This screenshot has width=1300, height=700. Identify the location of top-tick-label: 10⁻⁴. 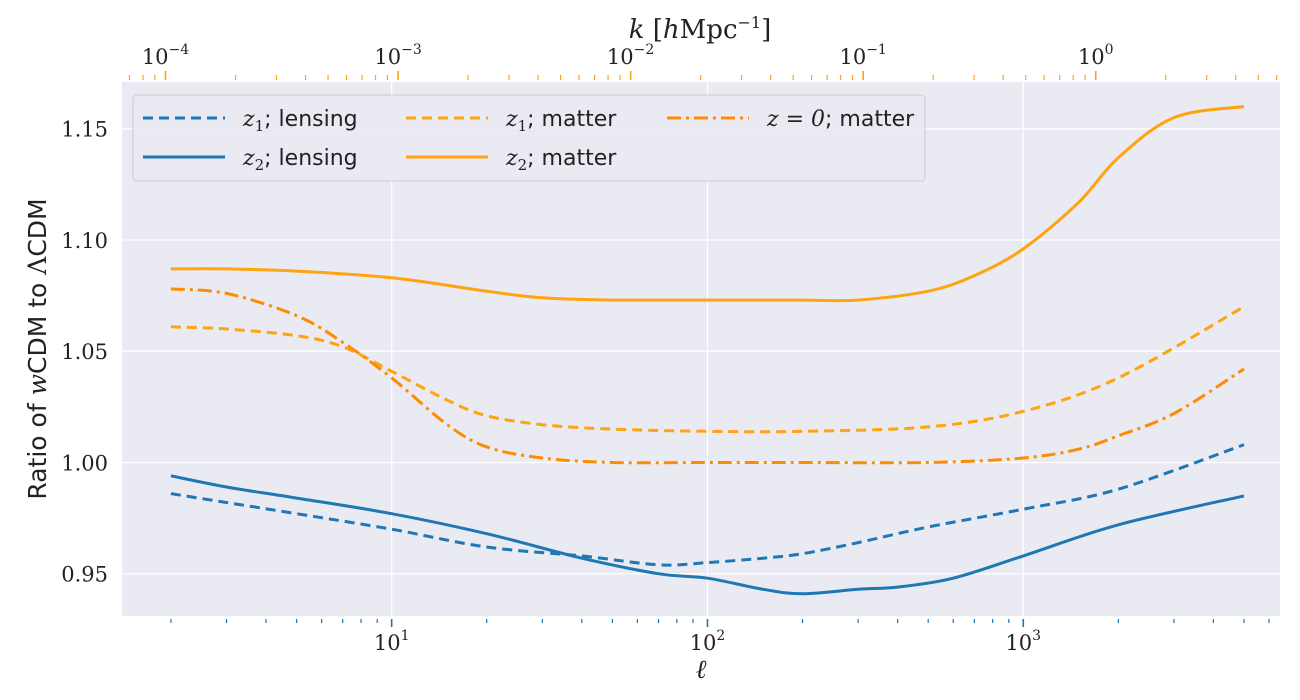
(165, 55).